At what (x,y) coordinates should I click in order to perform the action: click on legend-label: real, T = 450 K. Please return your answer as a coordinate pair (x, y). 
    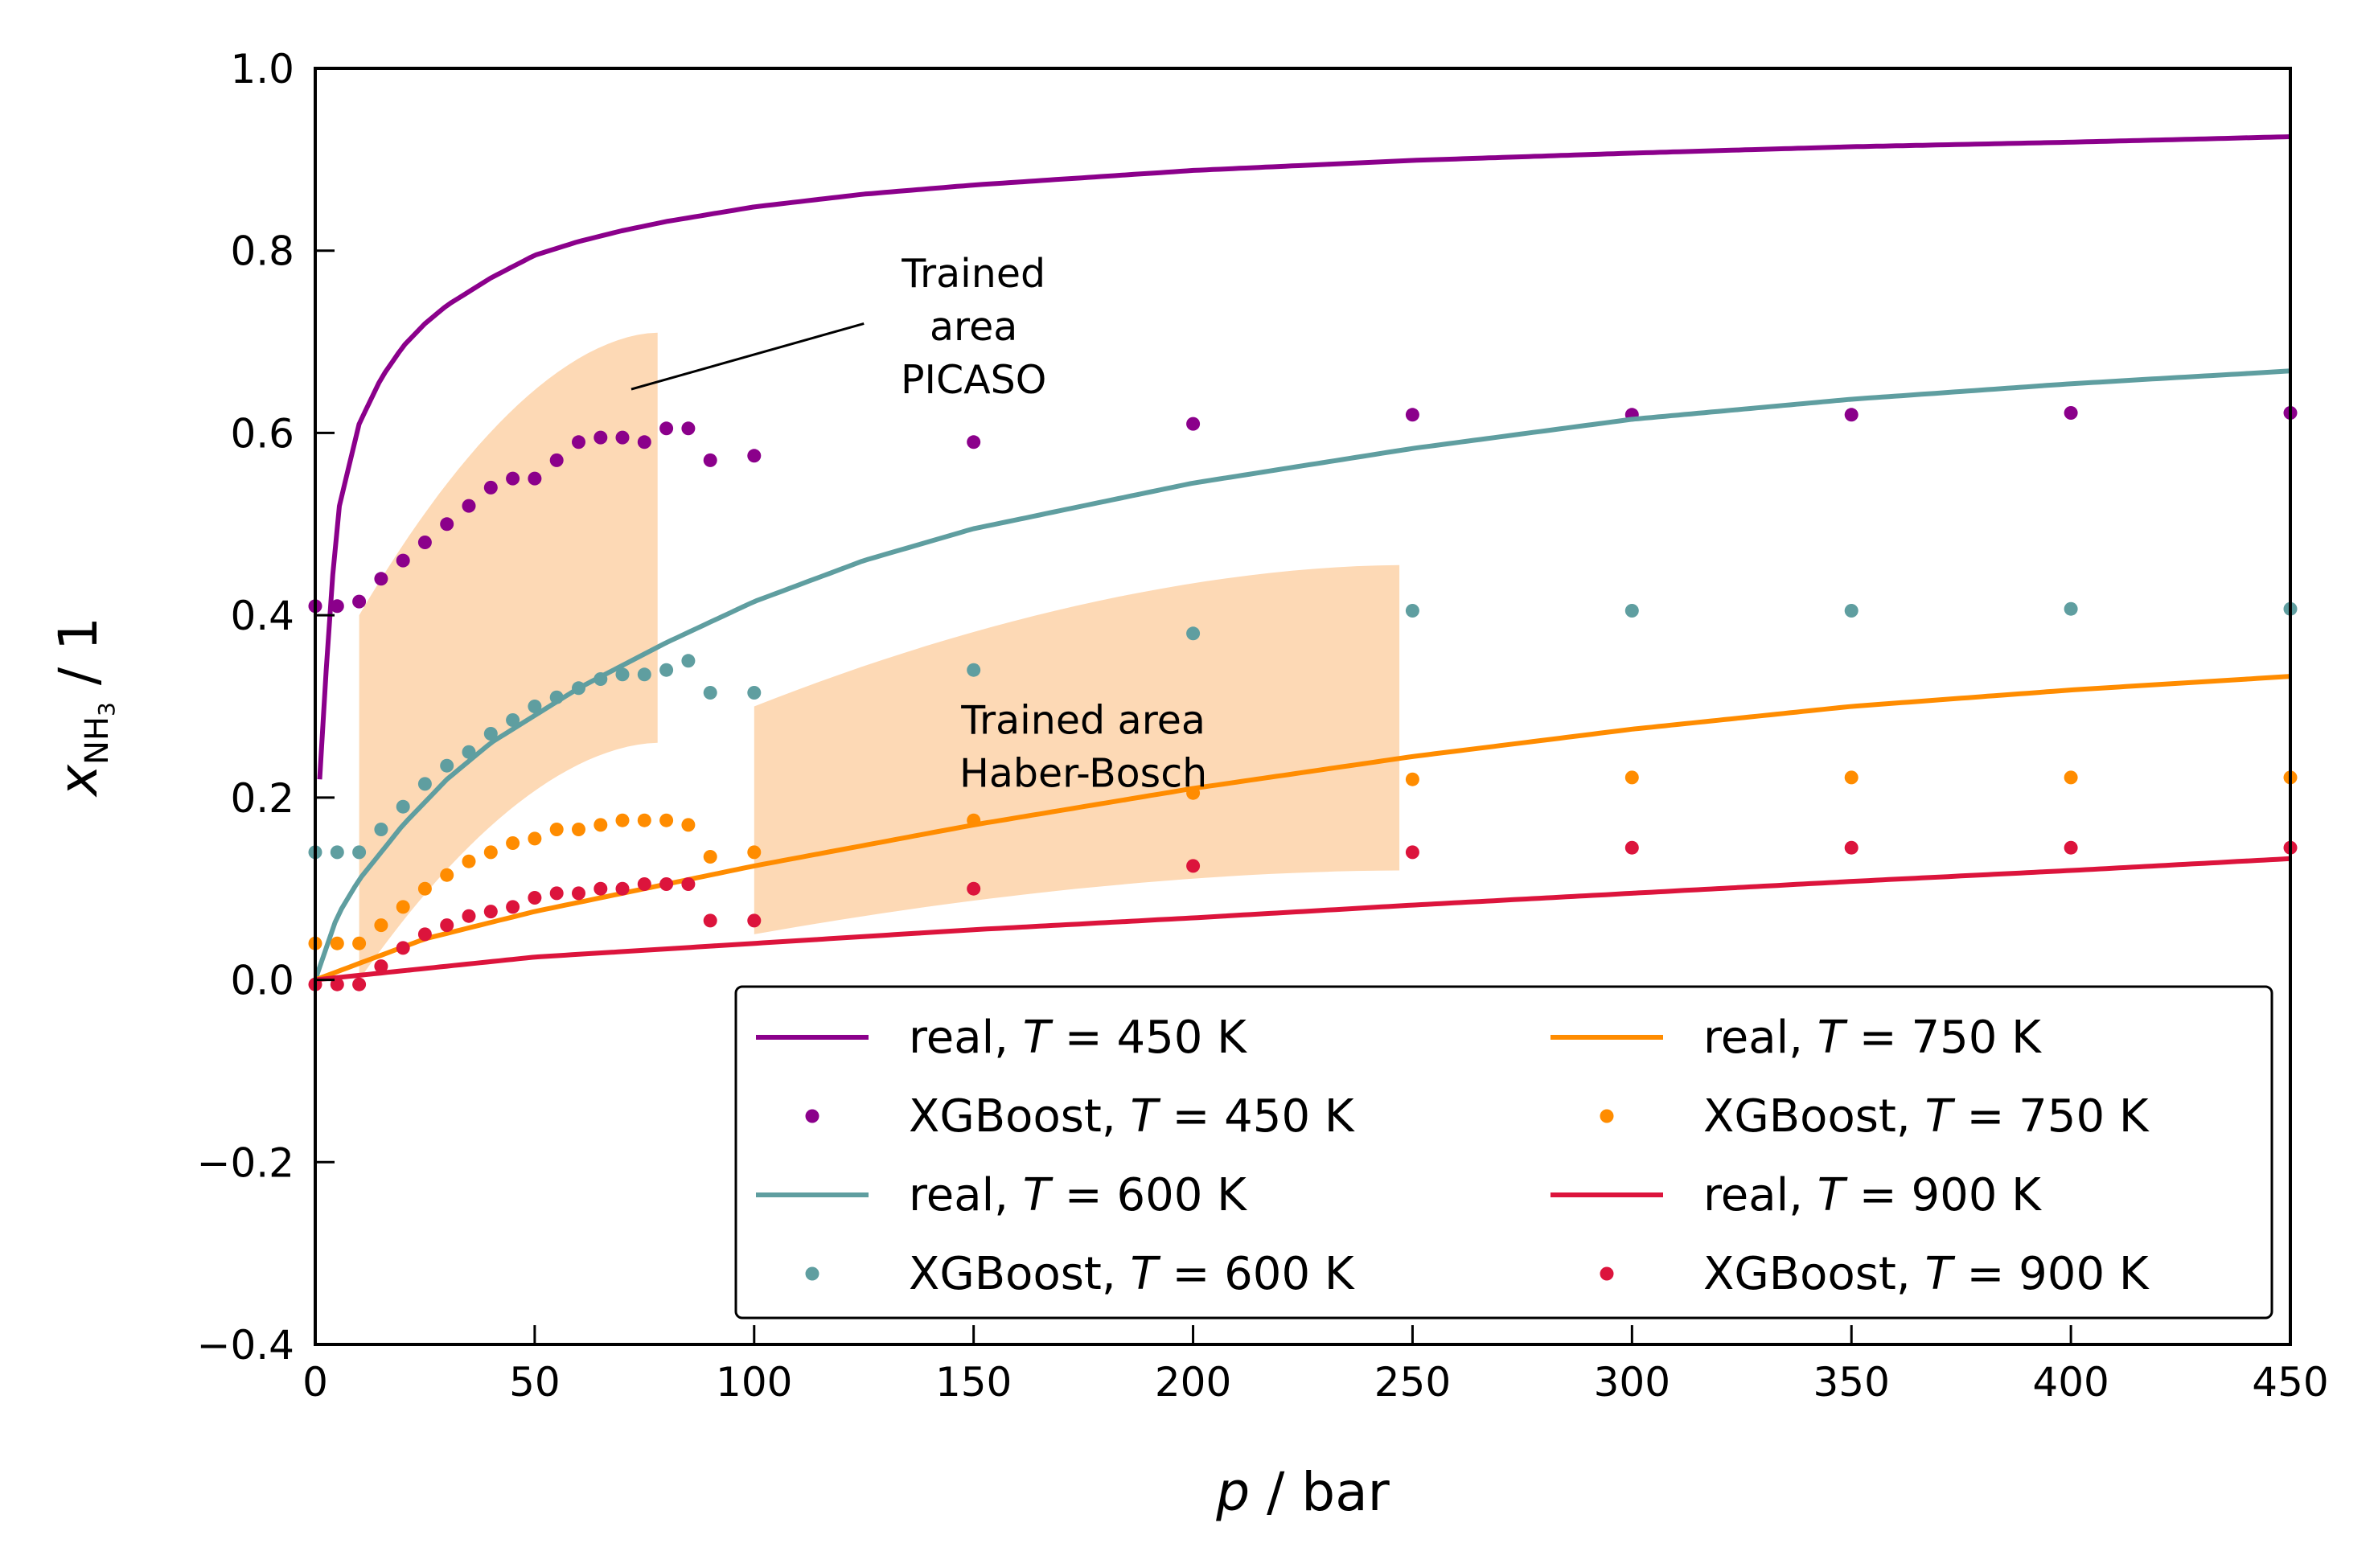
    Looking at the image, I should click on (1078, 1038).